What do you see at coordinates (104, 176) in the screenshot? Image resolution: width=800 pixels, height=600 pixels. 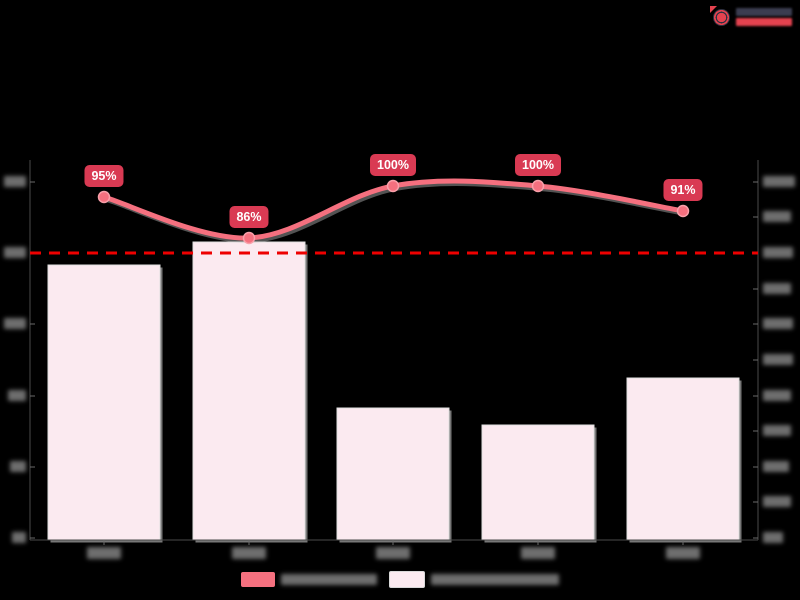 I see `data-label-0: 95%` at bounding box center [104, 176].